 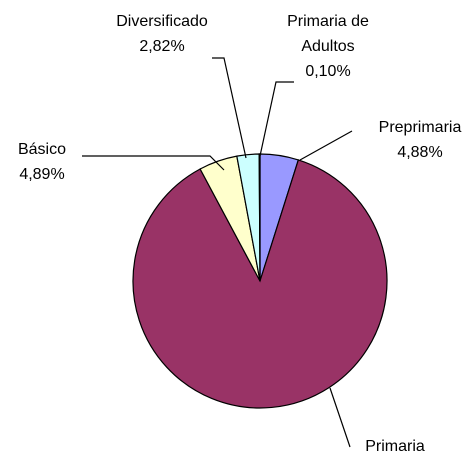 I want to click on slice-label: Preprimaria, so click(x=420, y=127).